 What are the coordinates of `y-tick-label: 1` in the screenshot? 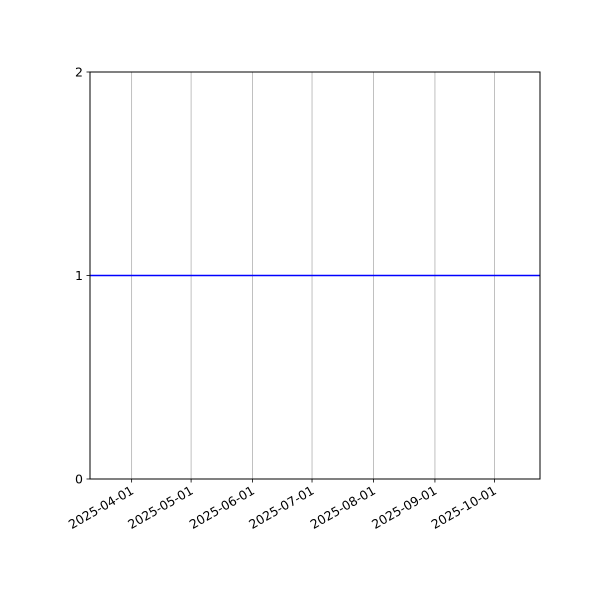 It's located at (79, 275).